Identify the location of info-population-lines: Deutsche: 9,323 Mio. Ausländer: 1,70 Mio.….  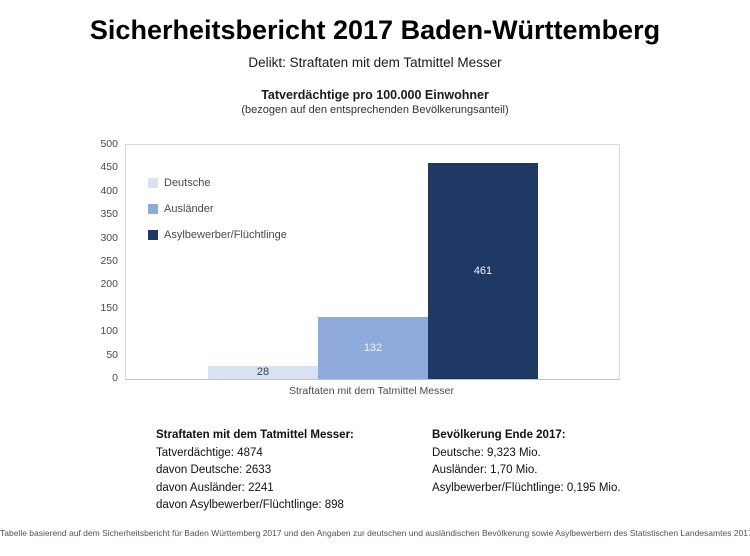
(526, 471).